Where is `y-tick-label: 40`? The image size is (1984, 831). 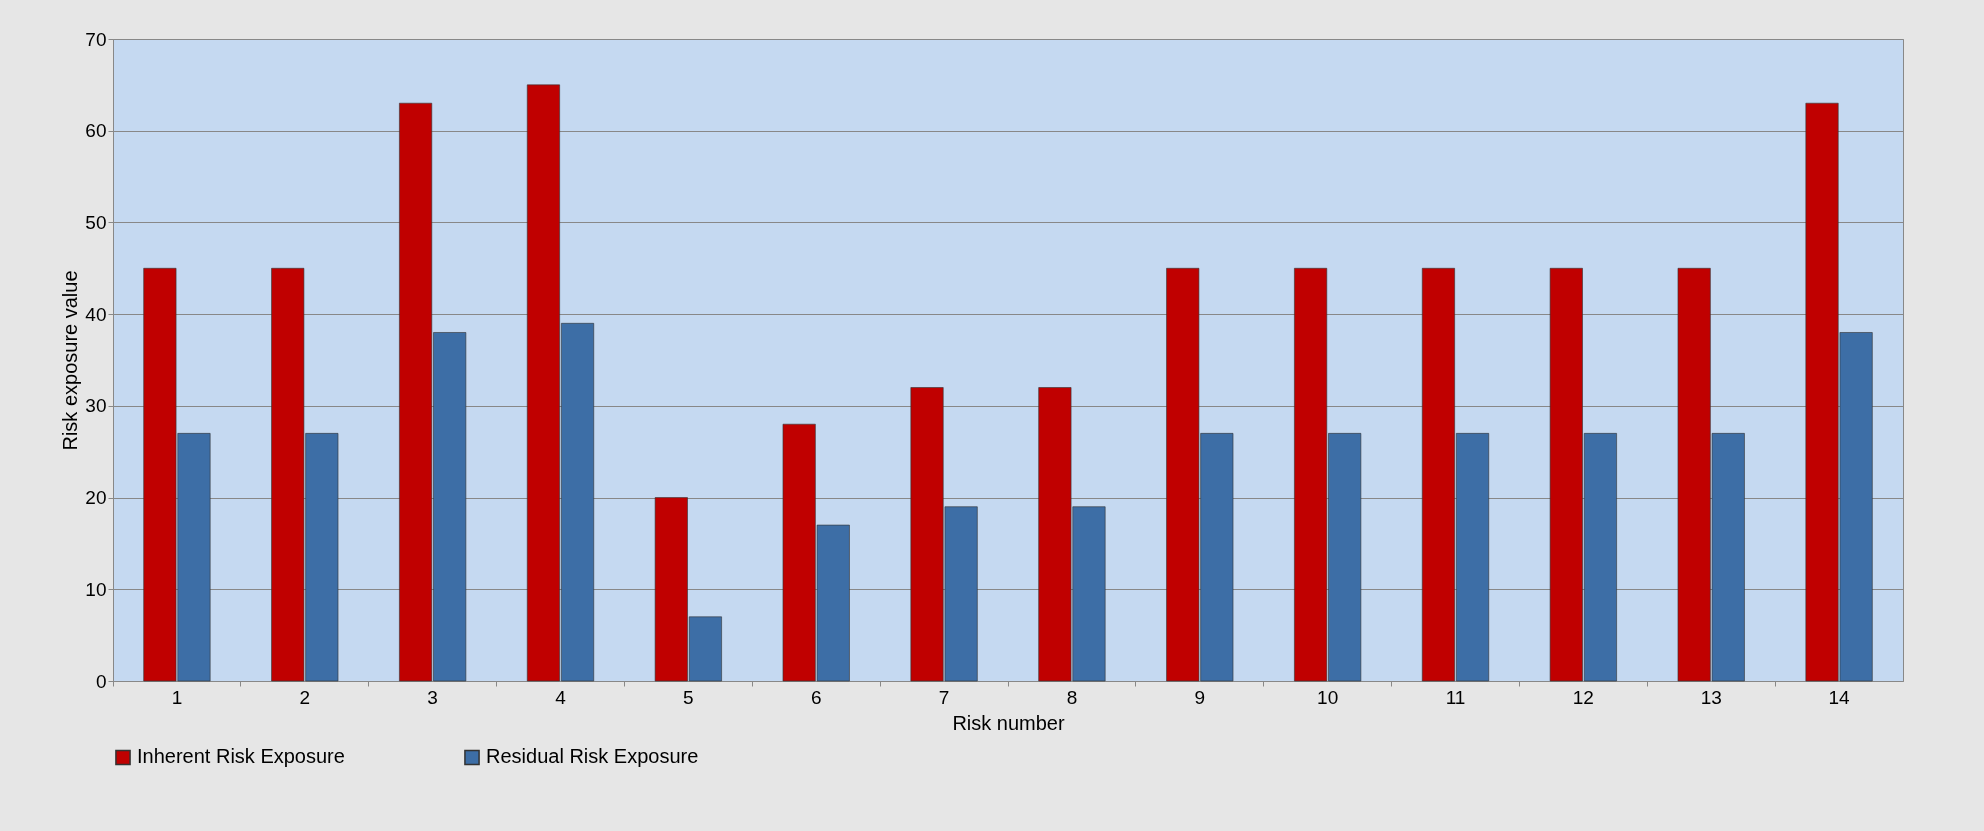
y-tick-label: 40 is located at coordinates (96, 314).